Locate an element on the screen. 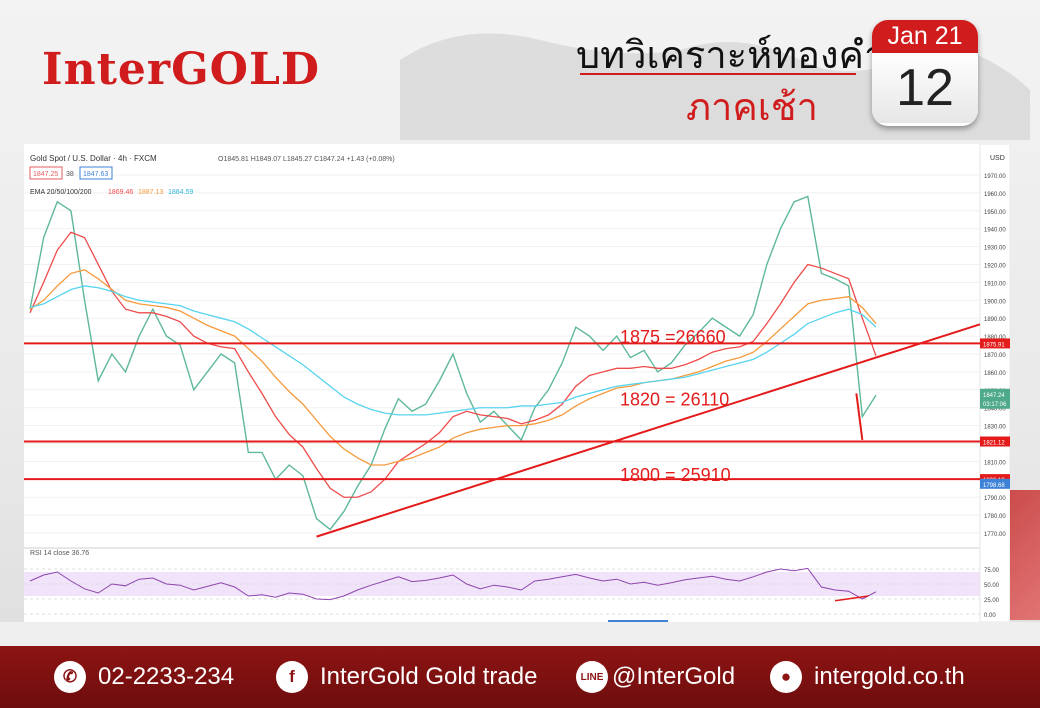  ema-label: EMA 20/50/100/200 is located at coordinates (61, 192).